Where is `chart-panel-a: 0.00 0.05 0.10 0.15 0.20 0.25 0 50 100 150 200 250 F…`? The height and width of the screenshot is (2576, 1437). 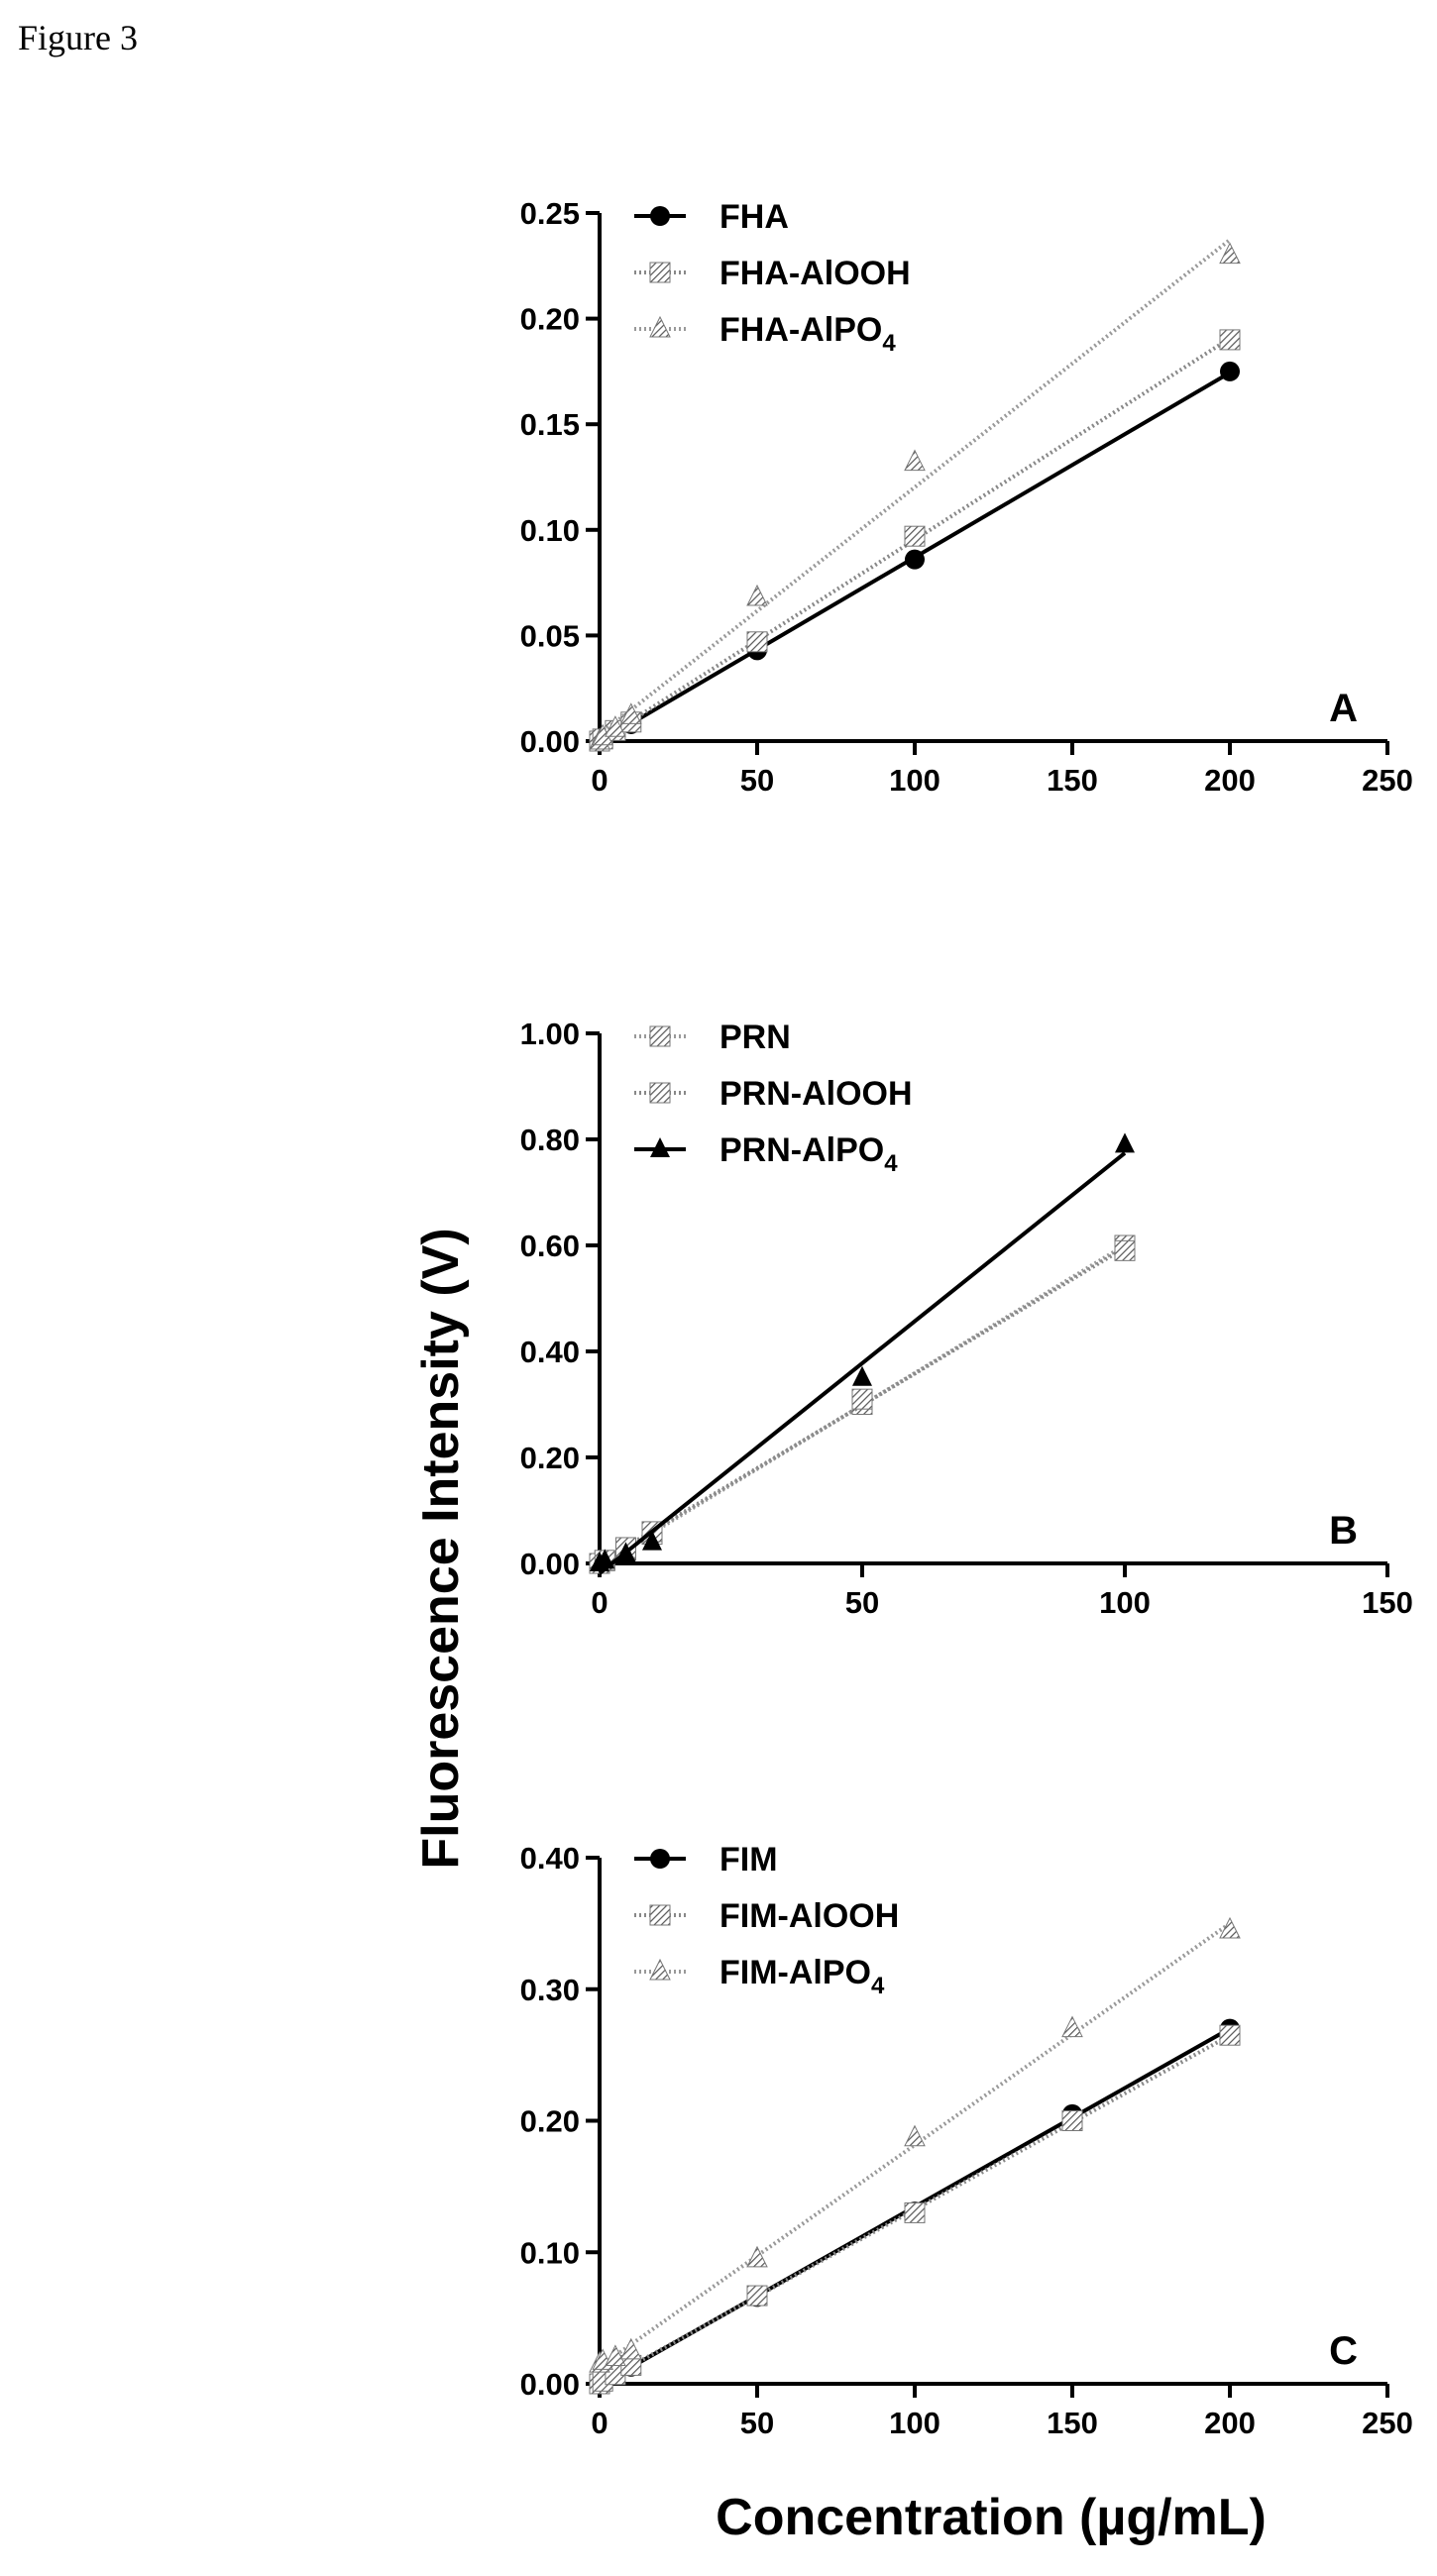 chart-panel-a: 0.00 0.05 0.10 0.15 0.20 0.25 0 50 100 150 200 250 F… is located at coordinates (966, 497).